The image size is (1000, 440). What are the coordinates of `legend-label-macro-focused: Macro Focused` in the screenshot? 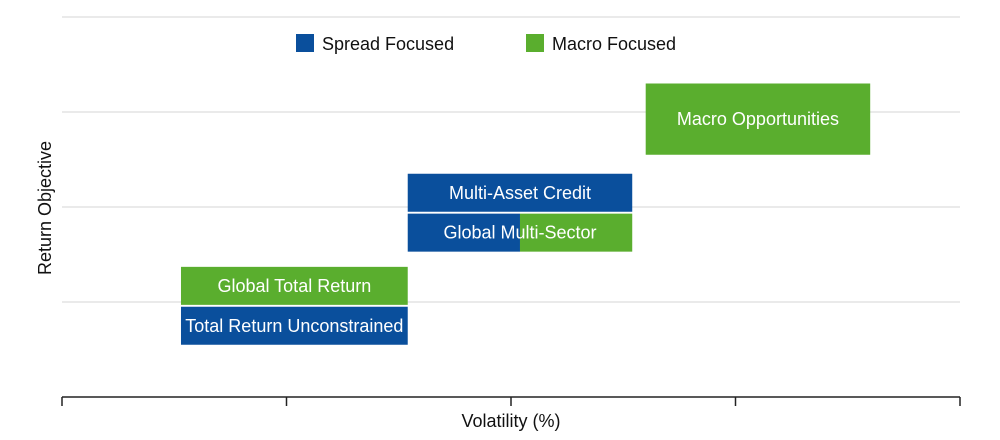 It's located at (614, 44).